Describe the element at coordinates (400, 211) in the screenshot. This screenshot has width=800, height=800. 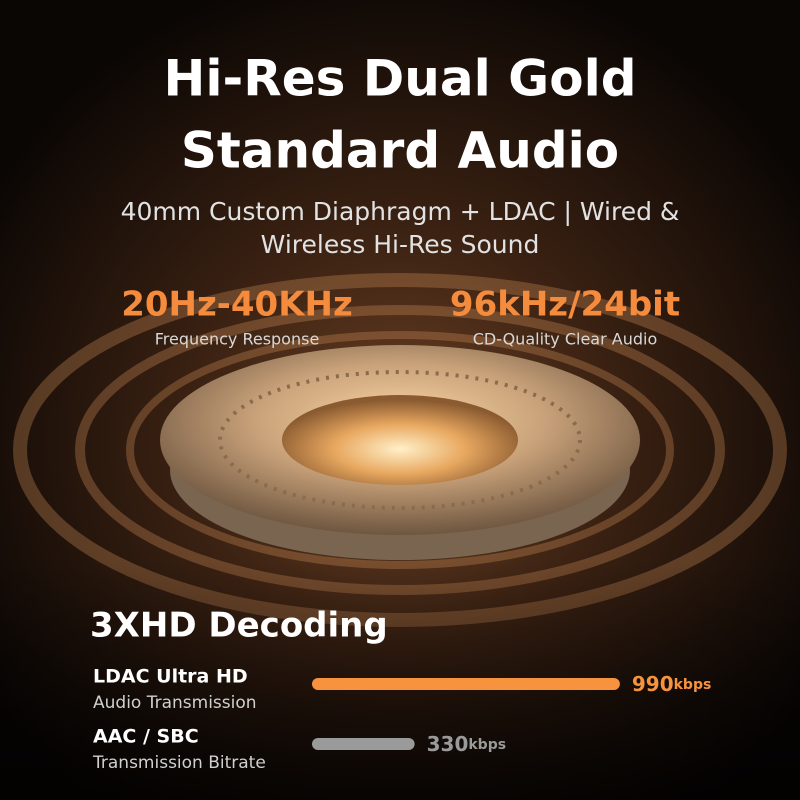
I see `subtitle: 40mm Custom Diaphragm + LDAC | Wired &` at that location.